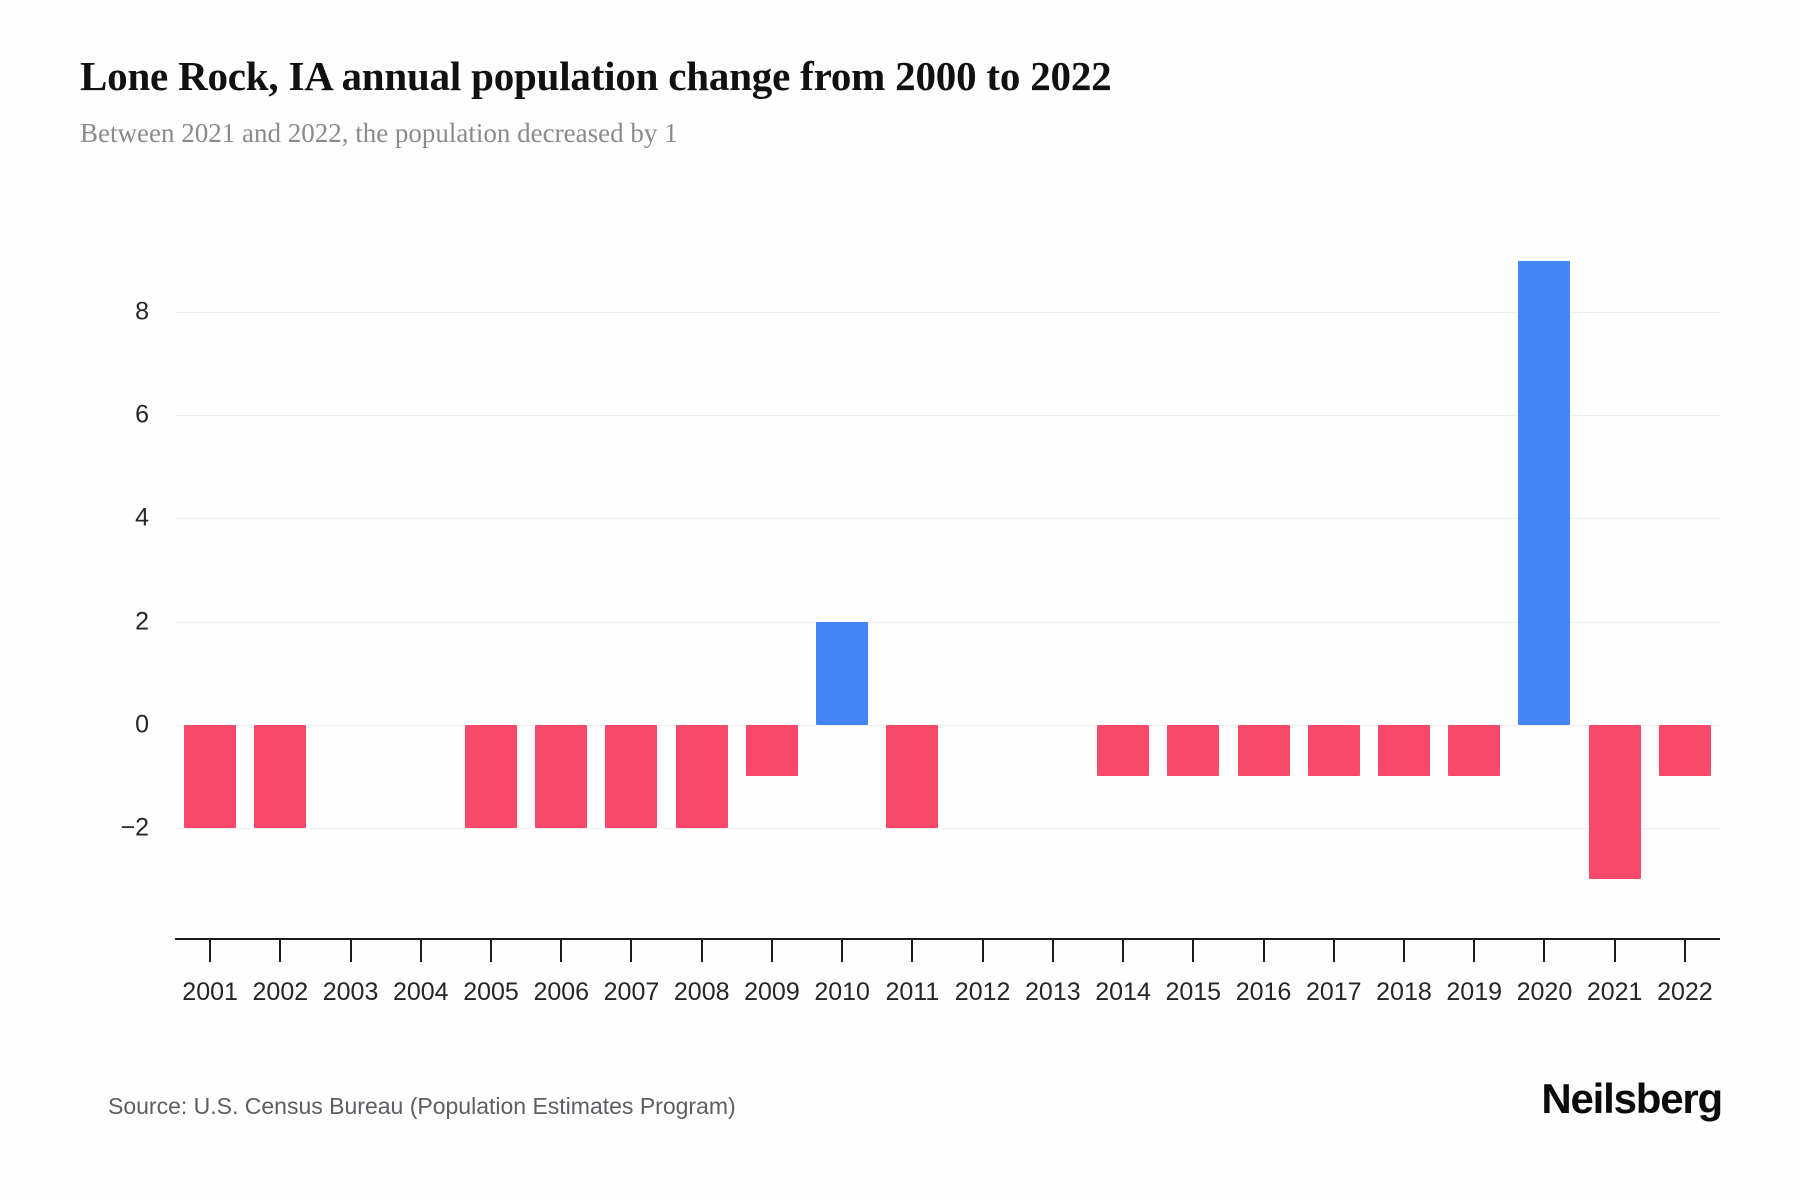 The height and width of the screenshot is (1200, 1800). What do you see at coordinates (1684, 750) in the screenshot?
I see `bar-2022` at bounding box center [1684, 750].